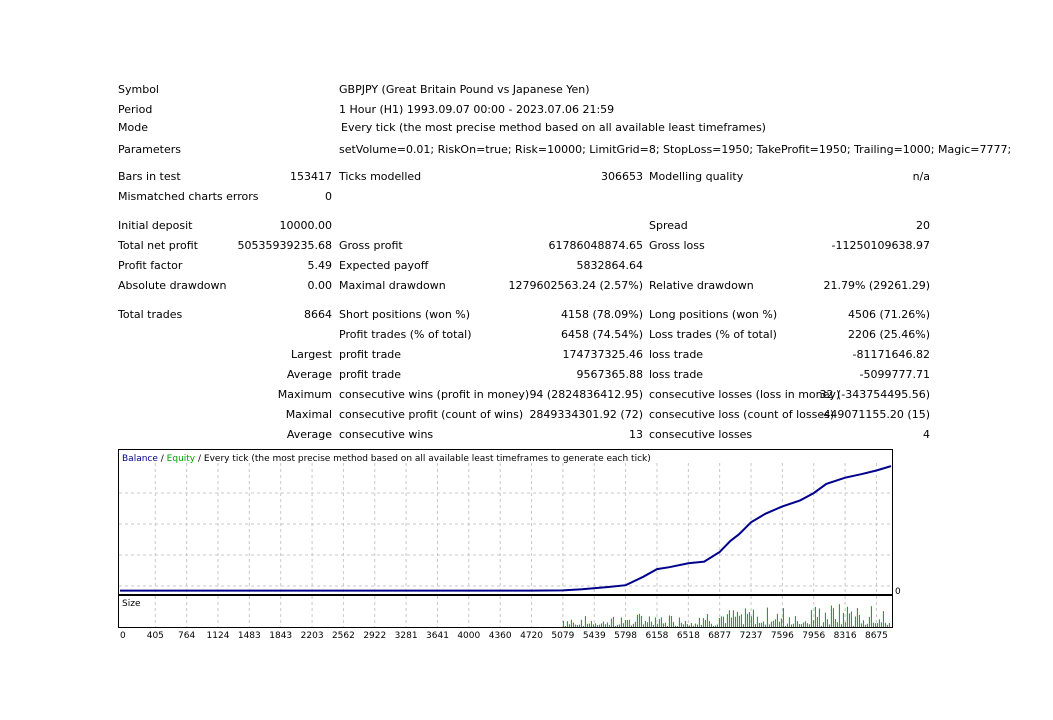 The image size is (1053, 720). What do you see at coordinates (280, 635) in the screenshot?
I see `x-tick-label: 1843` at bounding box center [280, 635].